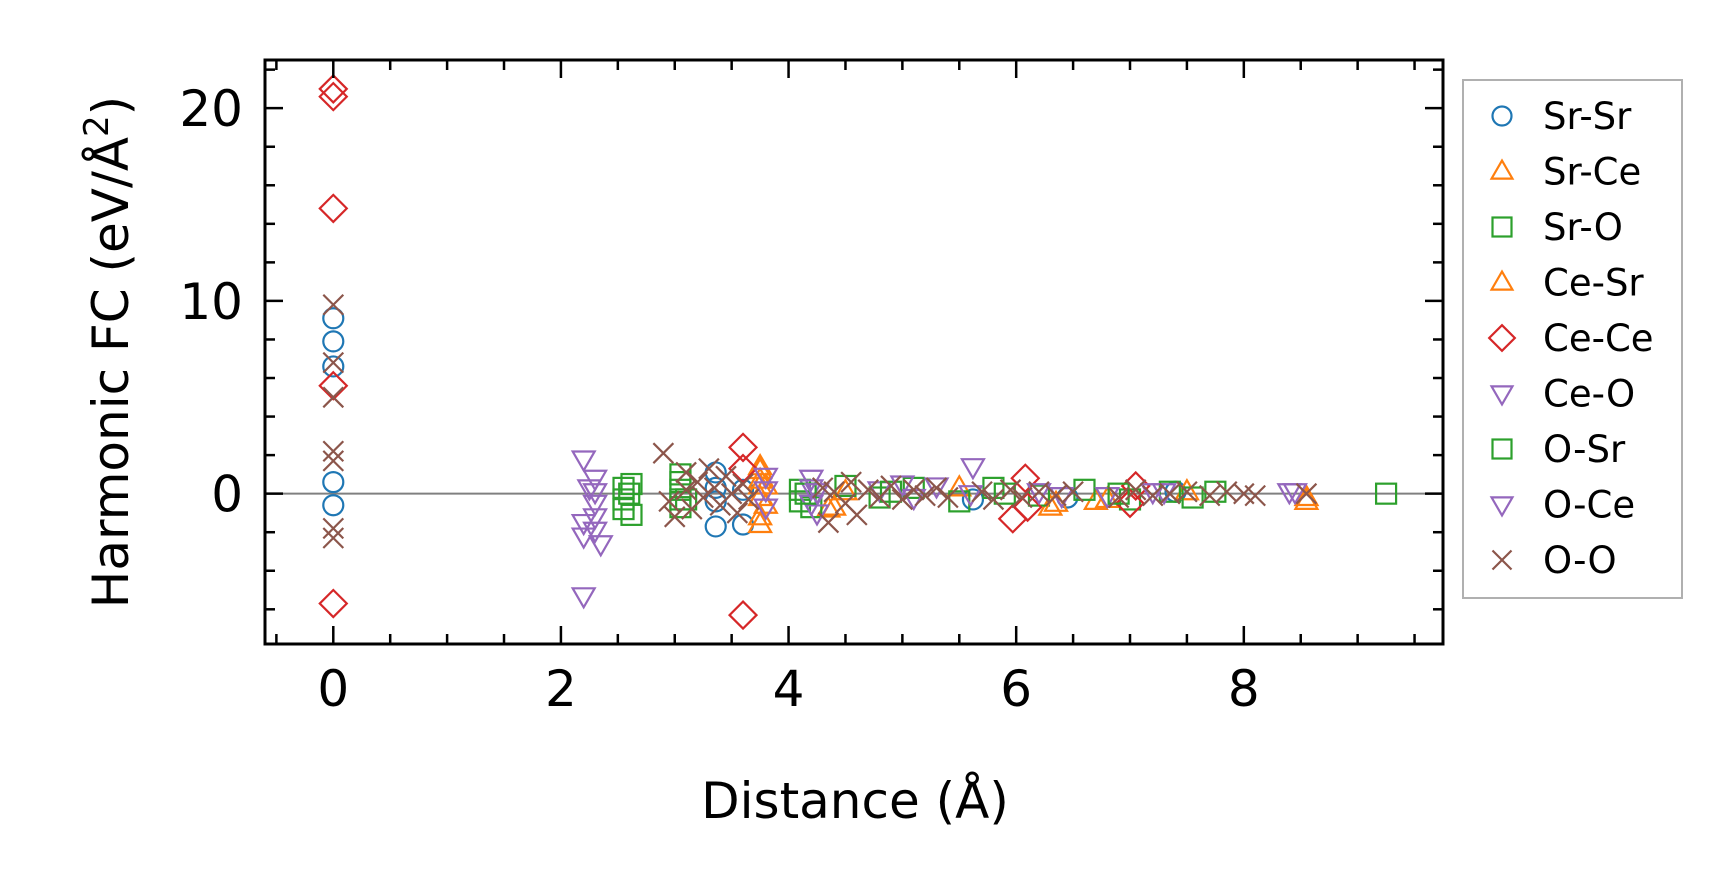 Image resolution: width=1722 pixels, height=883 pixels. I want to click on legend-label: Ce-Ce, so click(1598, 338).